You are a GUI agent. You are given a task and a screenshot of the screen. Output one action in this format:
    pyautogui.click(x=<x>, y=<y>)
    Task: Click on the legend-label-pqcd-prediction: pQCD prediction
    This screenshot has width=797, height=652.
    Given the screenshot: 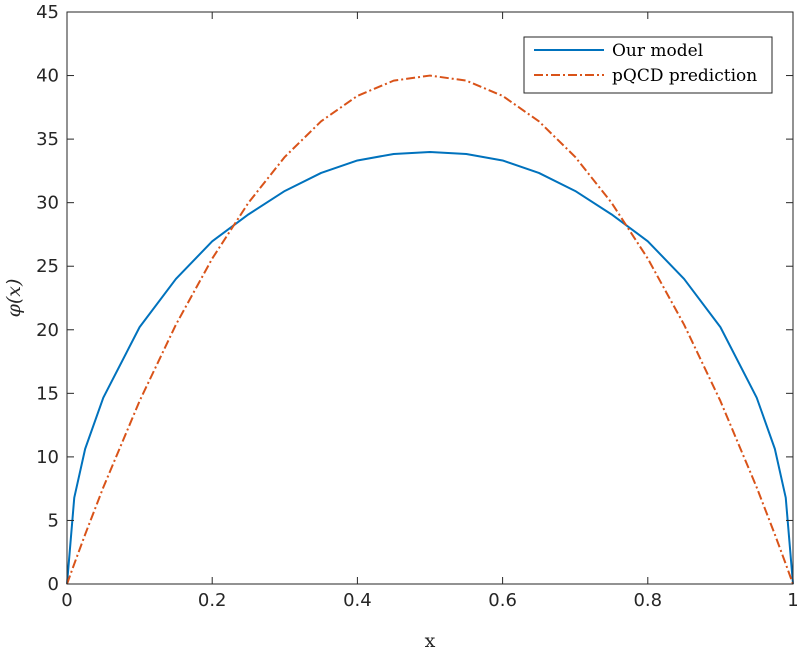 What is the action you would take?
    pyautogui.click(x=684, y=76)
    